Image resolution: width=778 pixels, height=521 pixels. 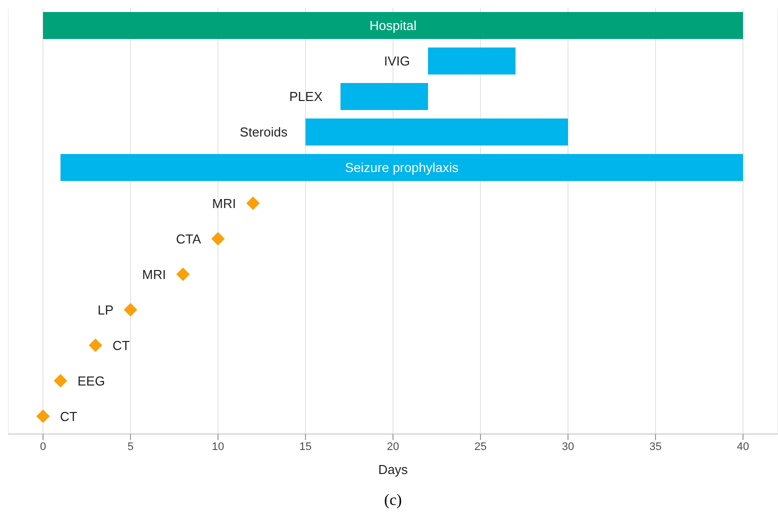 I want to click on y-tick-label: IVIG, so click(x=397, y=61).